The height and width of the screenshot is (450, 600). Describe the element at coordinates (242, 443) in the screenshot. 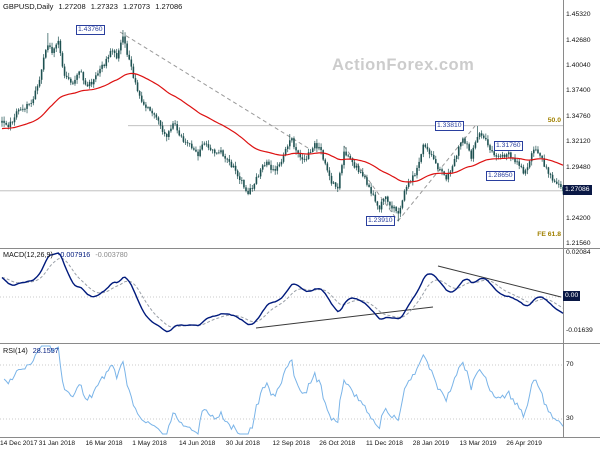

I see `date-label: 30 Jul 2018` at that location.